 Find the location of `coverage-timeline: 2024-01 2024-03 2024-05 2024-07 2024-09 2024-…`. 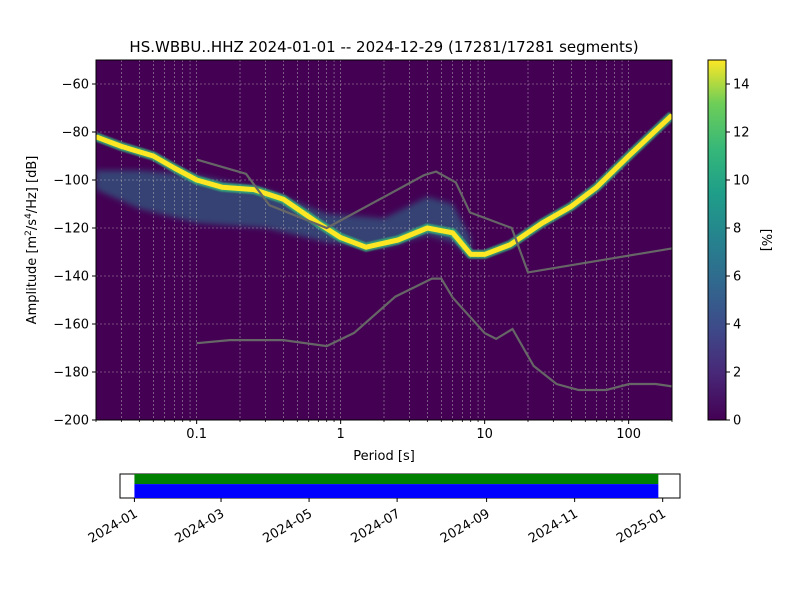

coverage-timeline: 2024-01 2024-03 2024-05 2024-07 2024-09 2024-… is located at coordinates (383, 510).